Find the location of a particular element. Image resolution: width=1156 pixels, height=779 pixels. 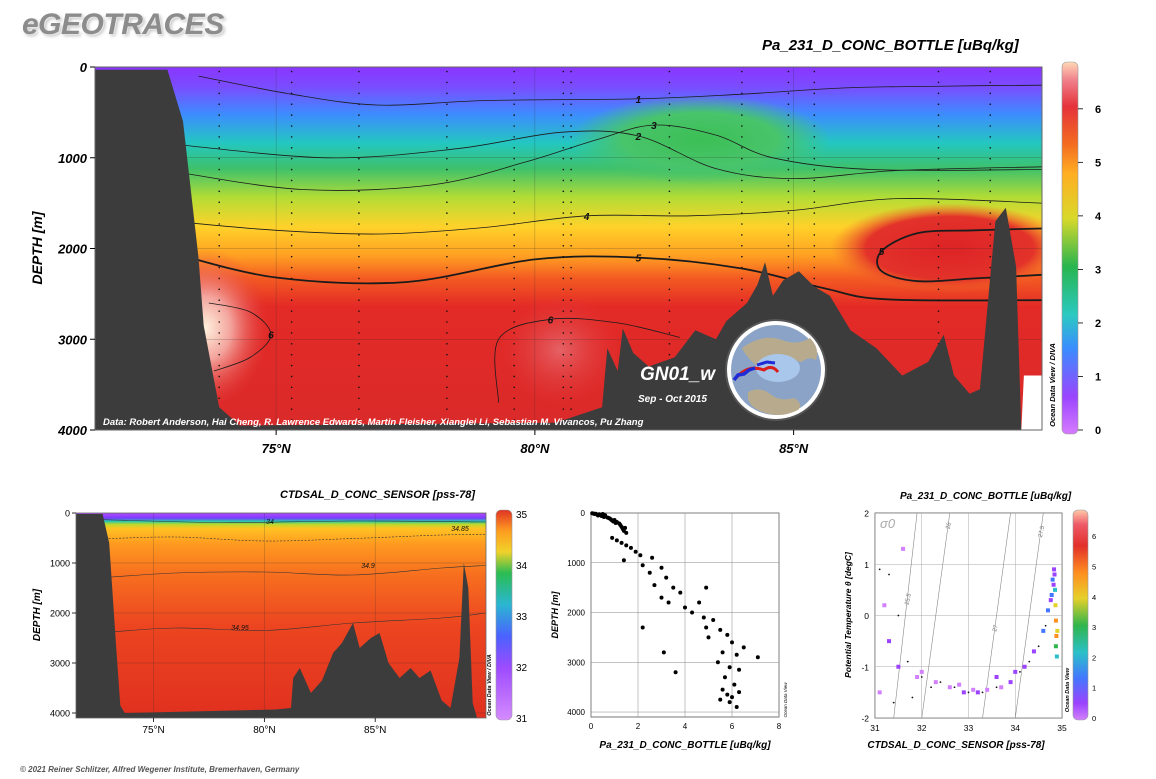

ts-xlabel: CTDSAL_D_CONC_SENSOR [pss-78] is located at coordinates (956, 745).